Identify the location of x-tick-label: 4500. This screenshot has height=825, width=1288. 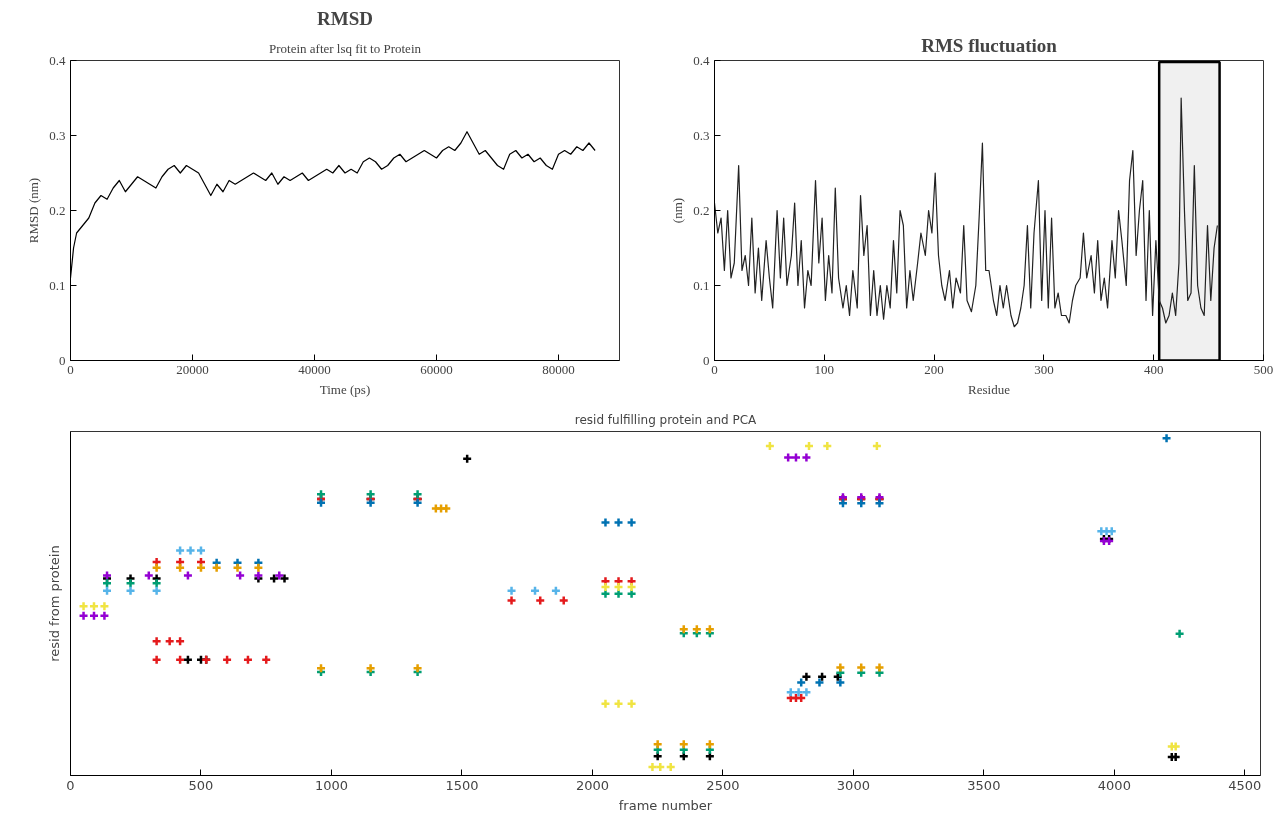
(1245, 785).